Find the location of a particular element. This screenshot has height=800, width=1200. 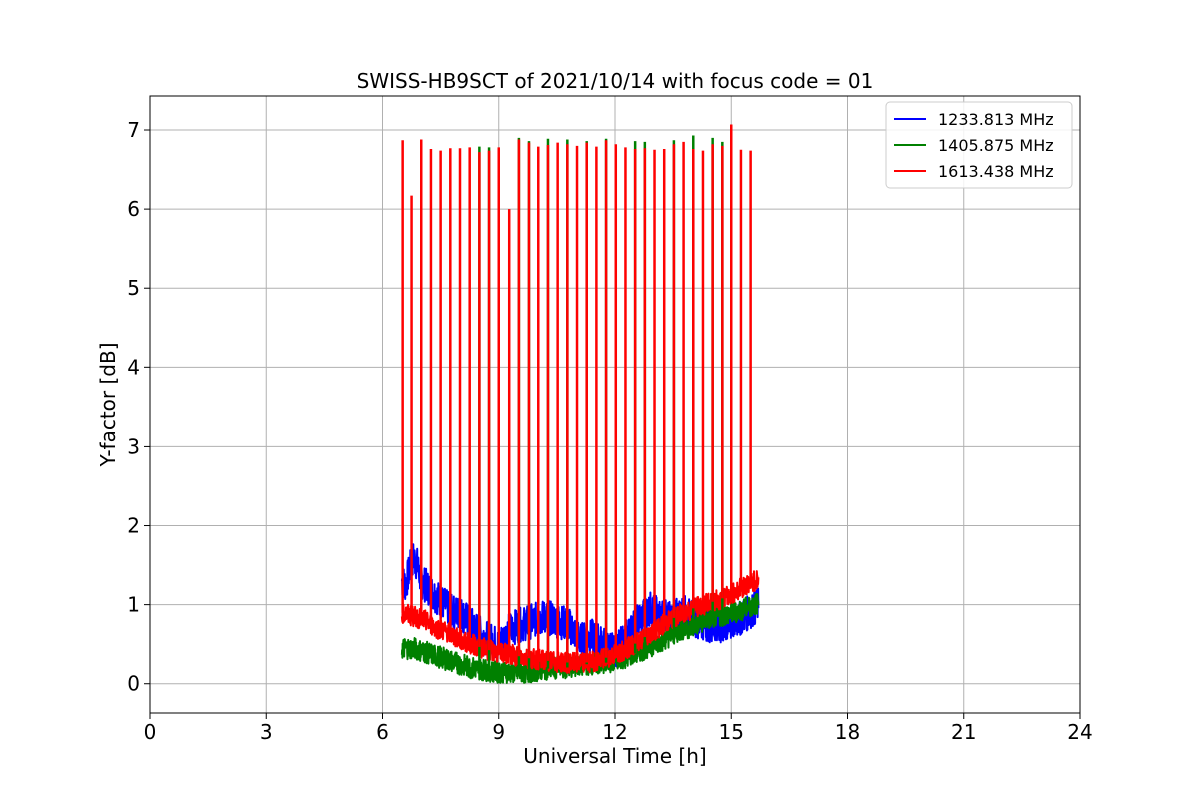

legend-label: 1405.875 MHz is located at coordinates (996, 145).